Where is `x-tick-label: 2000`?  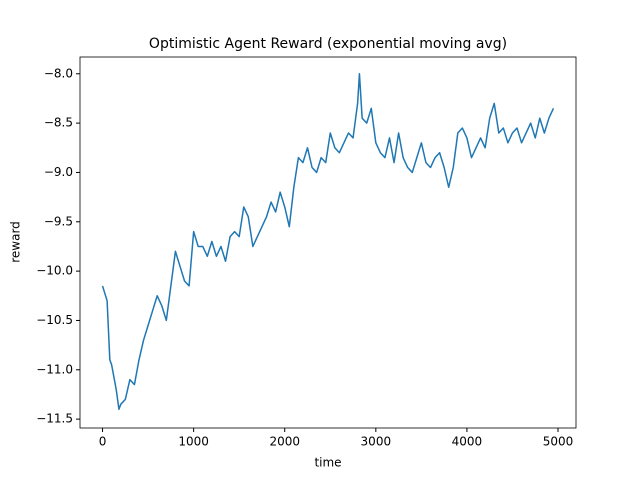
x-tick-label: 2000 is located at coordinates (284, 442).